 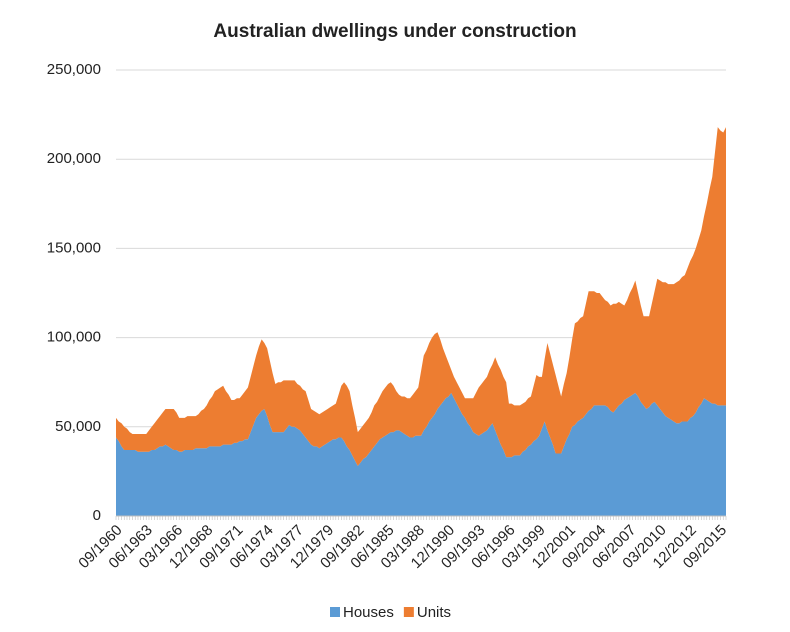 I want to click on y-tick-label: 0, so click(x=97, y=515).